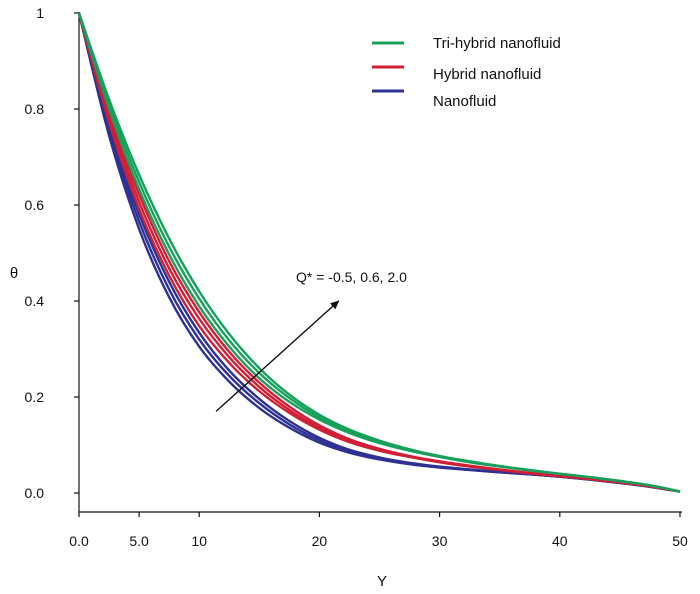  What do you see at coordinates (40, 13) in the screenshot?
I see `y-tick-label: 1` at bounding box center [40, 13].